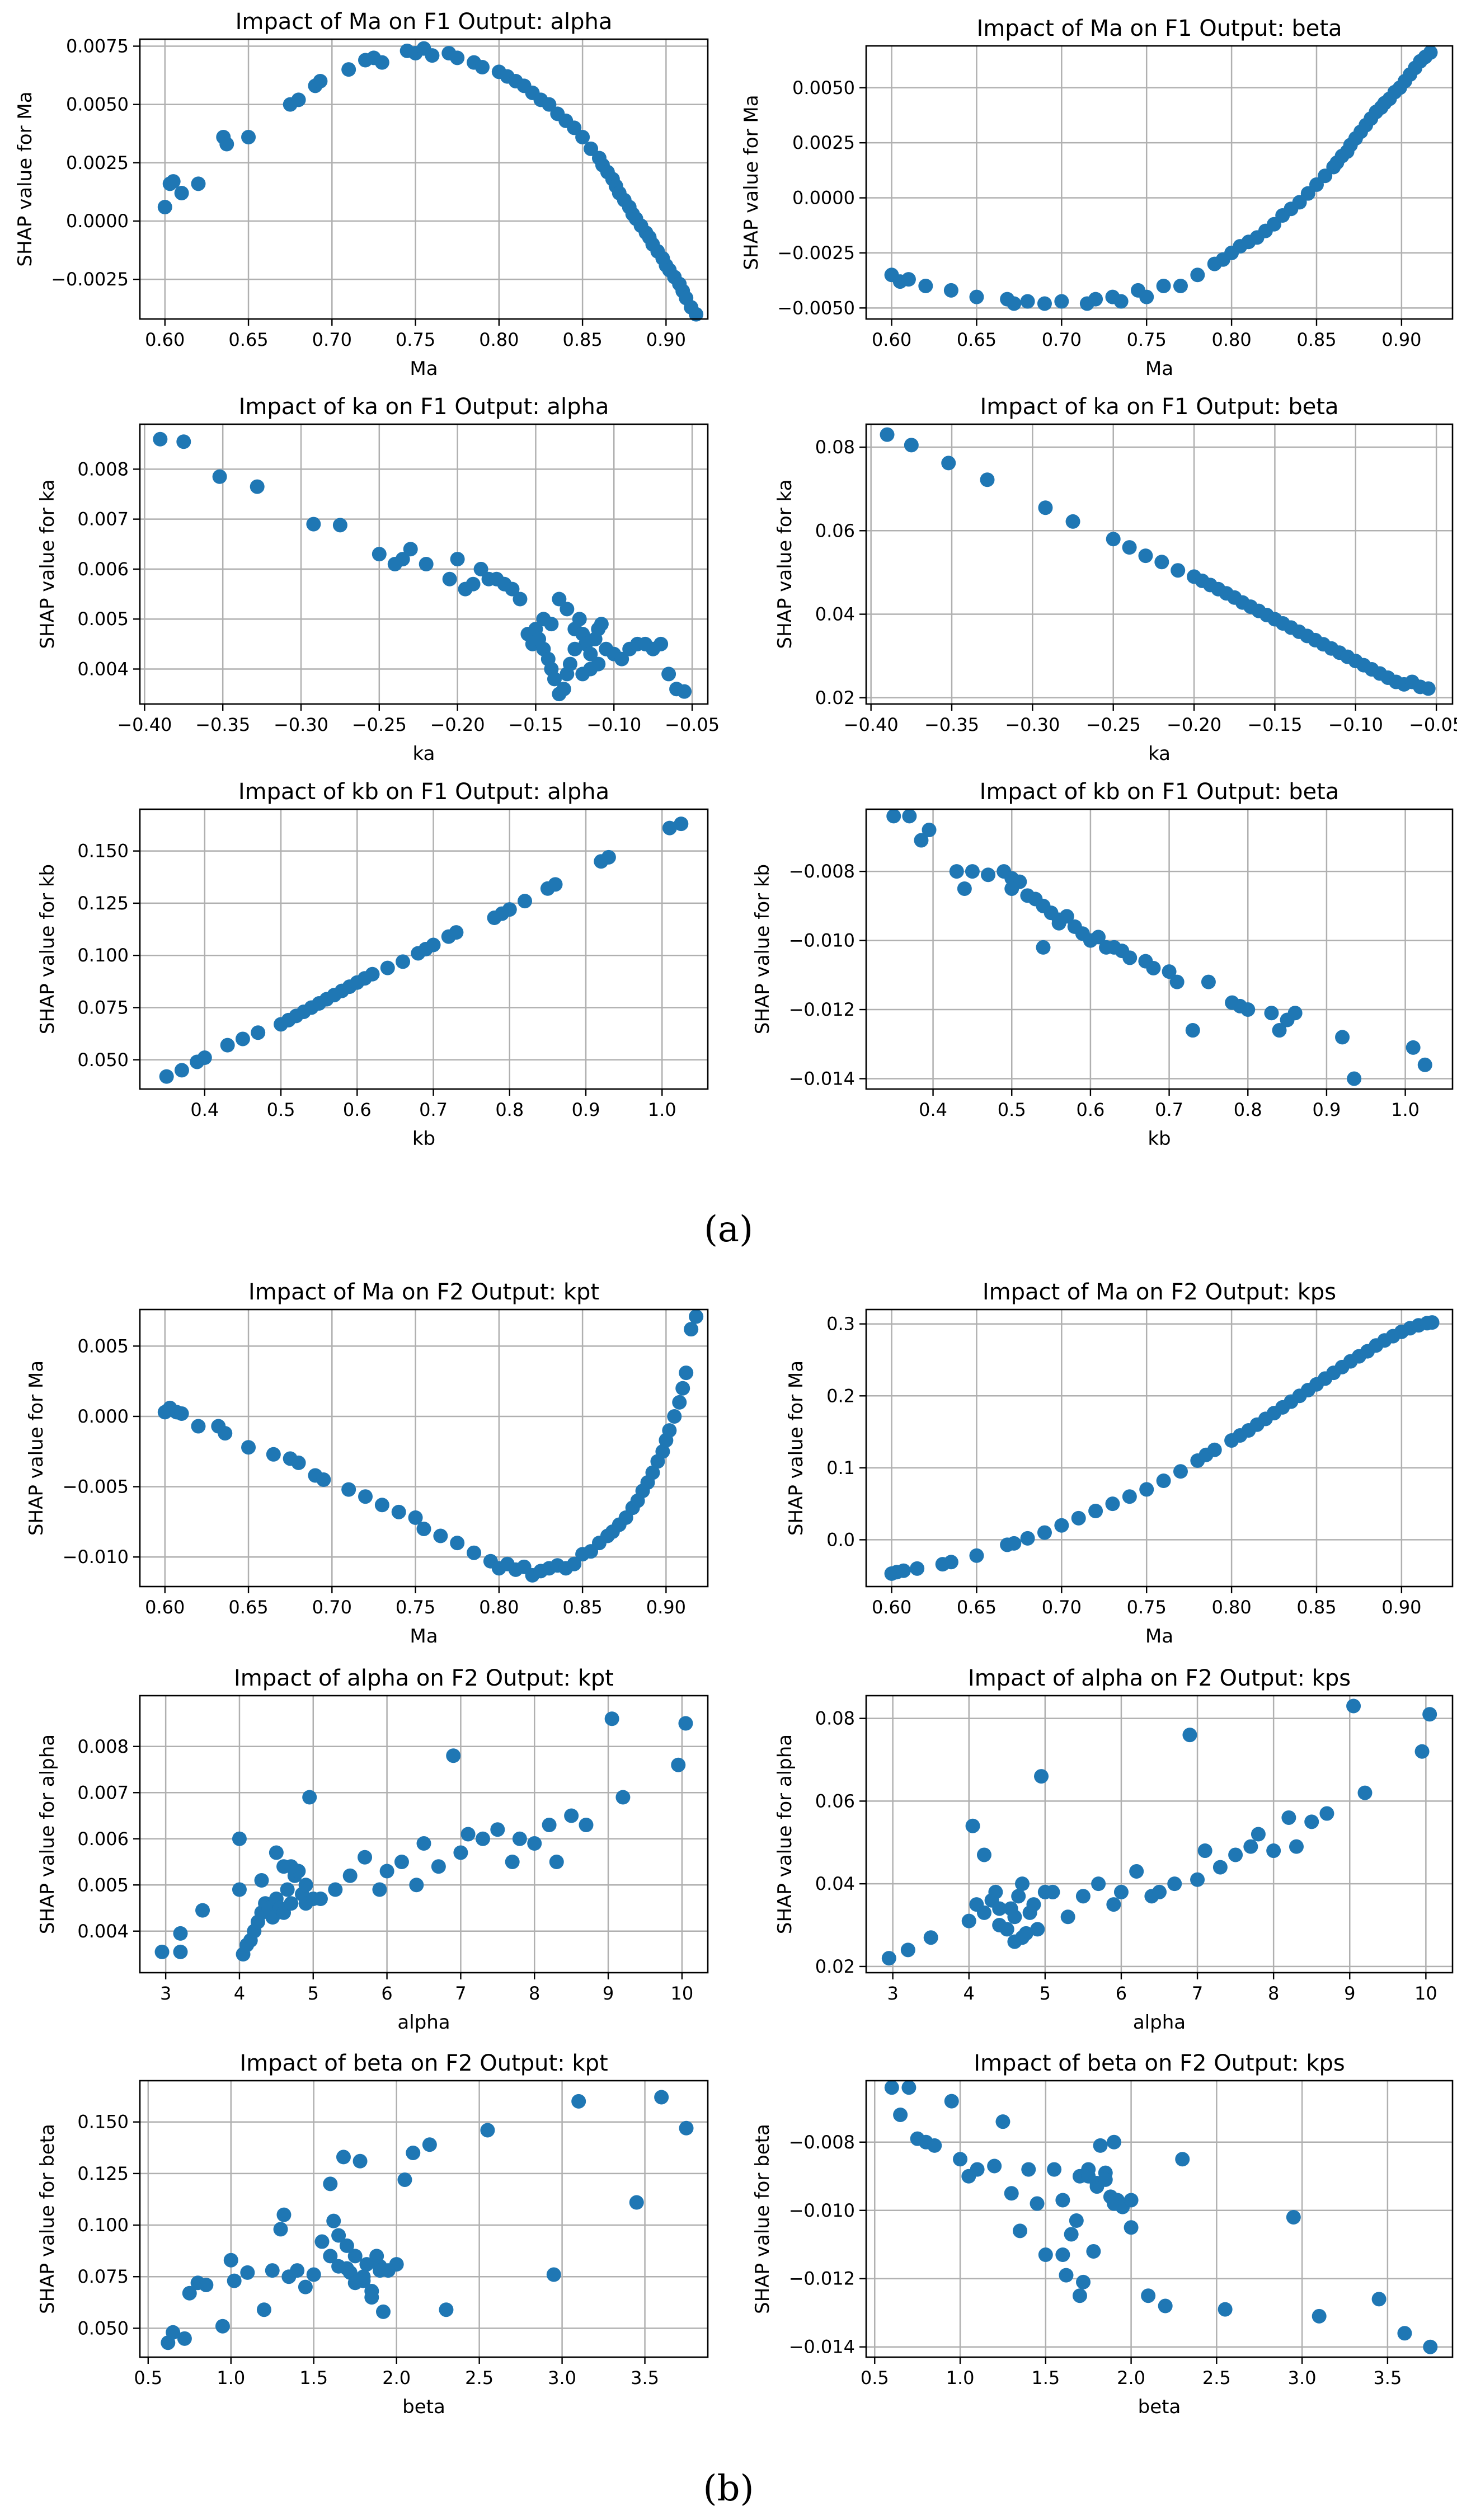 This screenshot has height=2520, width=1457. What do you see at coordinates (204, 1109) in the screenshot?
I see `x-tick-label: 0.4` at bounding box center [204, 1109].